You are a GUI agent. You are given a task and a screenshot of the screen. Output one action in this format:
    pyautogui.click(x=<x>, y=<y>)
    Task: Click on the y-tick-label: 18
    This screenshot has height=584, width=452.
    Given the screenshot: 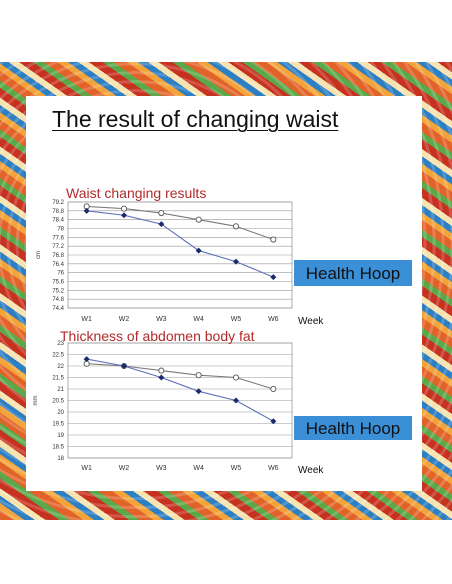 What is the action you would take?
    pyautogui.click(x=60, y=459)
    